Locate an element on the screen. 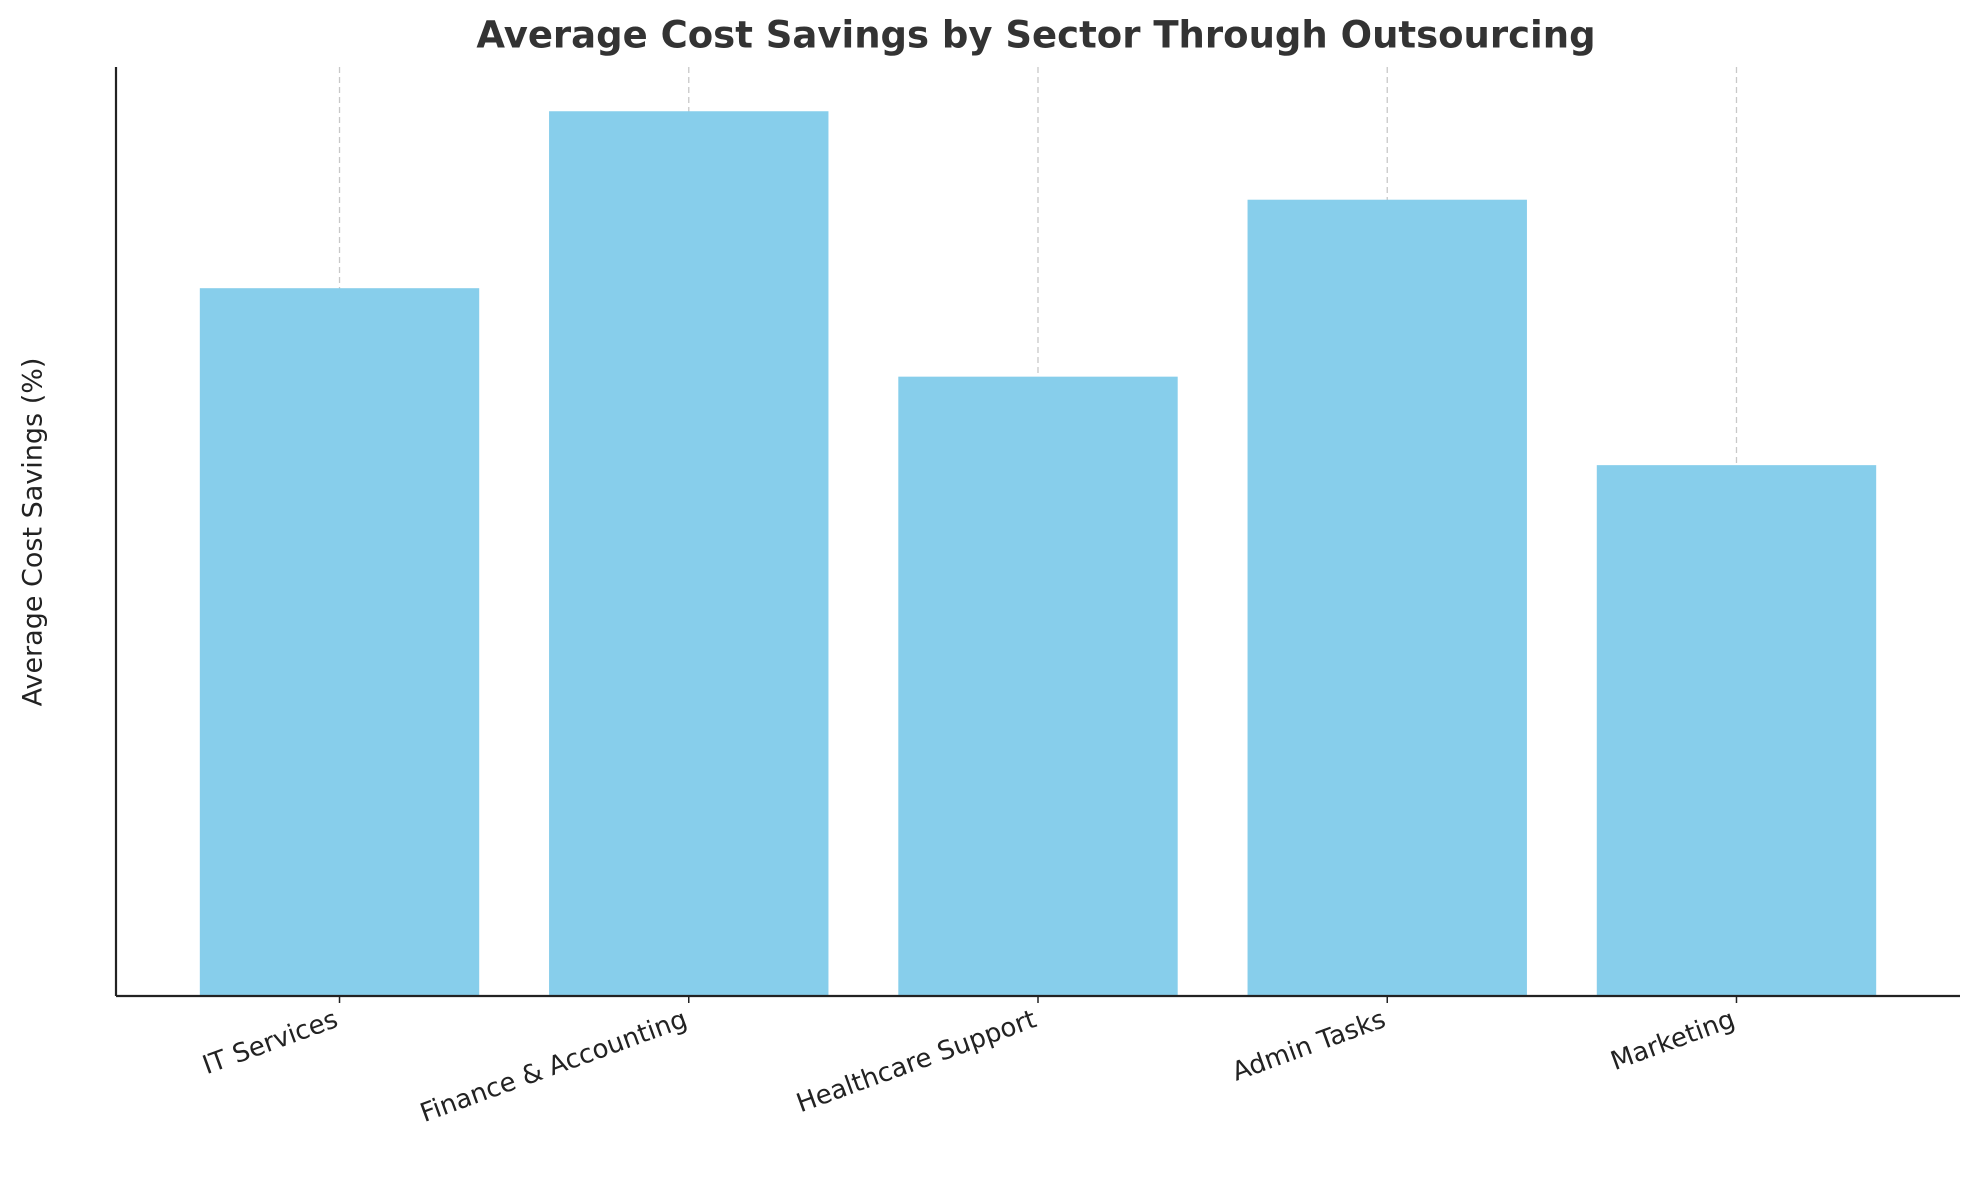 The height and width of the screenshot is (1180, 1979). x-tick-label: Admin Tasks is located at coordinates (1308, 1045).